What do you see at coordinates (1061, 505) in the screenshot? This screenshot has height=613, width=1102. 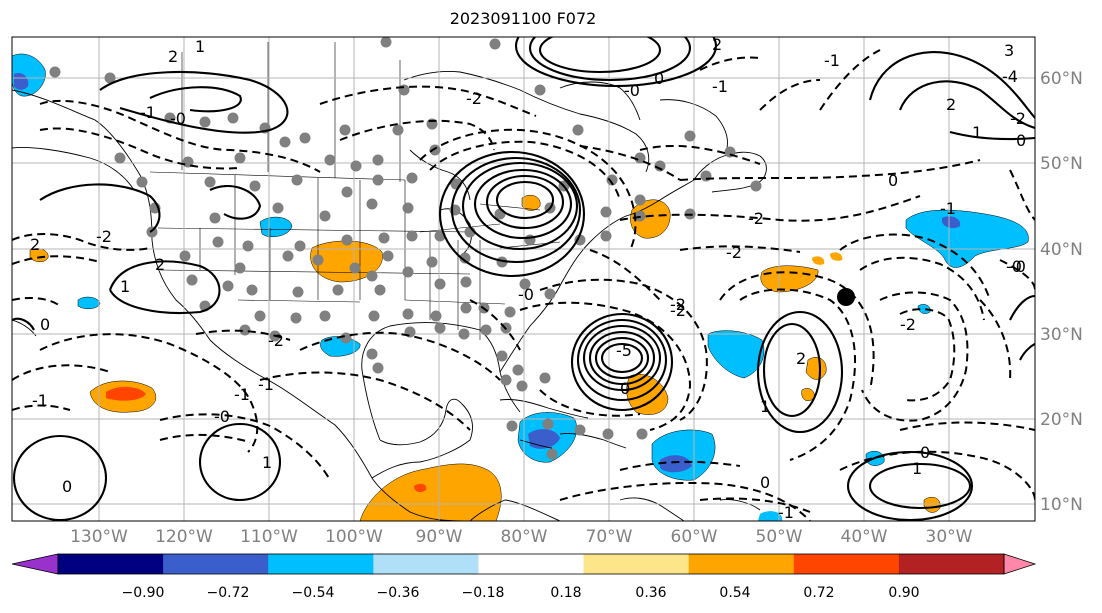 I see `lat-label: 10°N` at bounding box center [1061, 505].